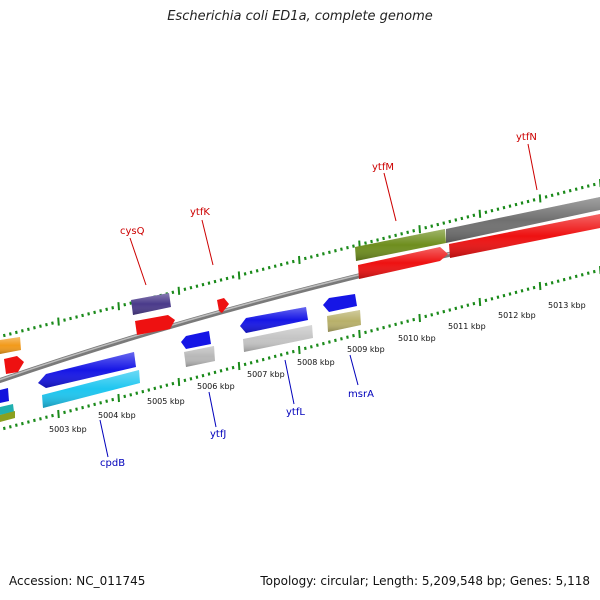  What do you see at coordinates (207, 242) in the screenshot?
I see `ytfk-leader-line` at bounding box center [207, 242].